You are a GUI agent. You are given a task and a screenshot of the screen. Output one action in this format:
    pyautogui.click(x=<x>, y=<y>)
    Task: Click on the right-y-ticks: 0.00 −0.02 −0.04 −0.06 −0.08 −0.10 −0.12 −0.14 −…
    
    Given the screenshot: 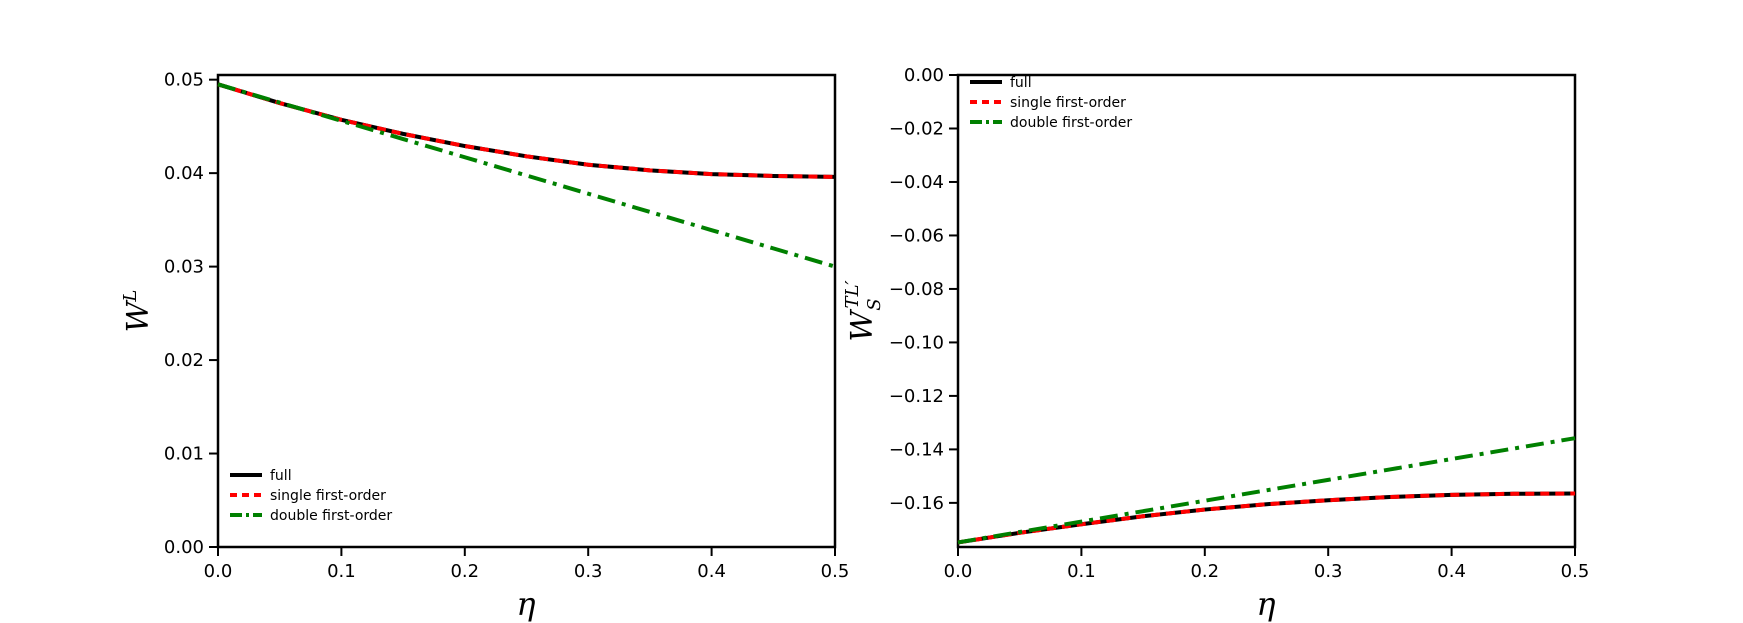 What is the action you would take?
    pyautogui.click(x=923, y=289)
    